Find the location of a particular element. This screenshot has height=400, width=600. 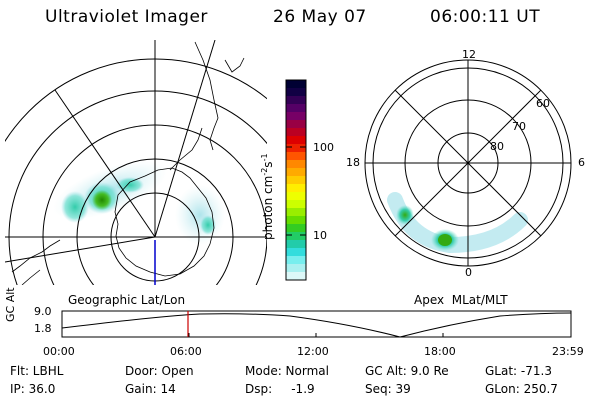

colorbar-tick-100: 100 is located at coordinates (323, 147).